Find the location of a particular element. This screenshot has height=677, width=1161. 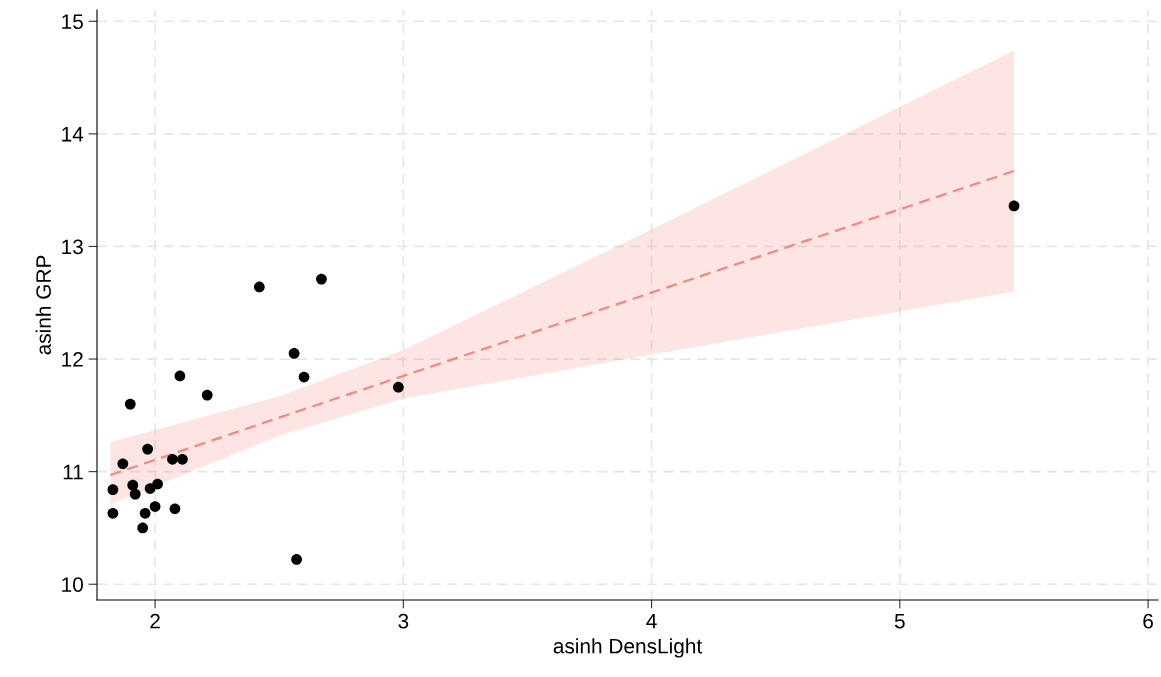

x-tick-label: 3 is located at coordinates (403, 621).